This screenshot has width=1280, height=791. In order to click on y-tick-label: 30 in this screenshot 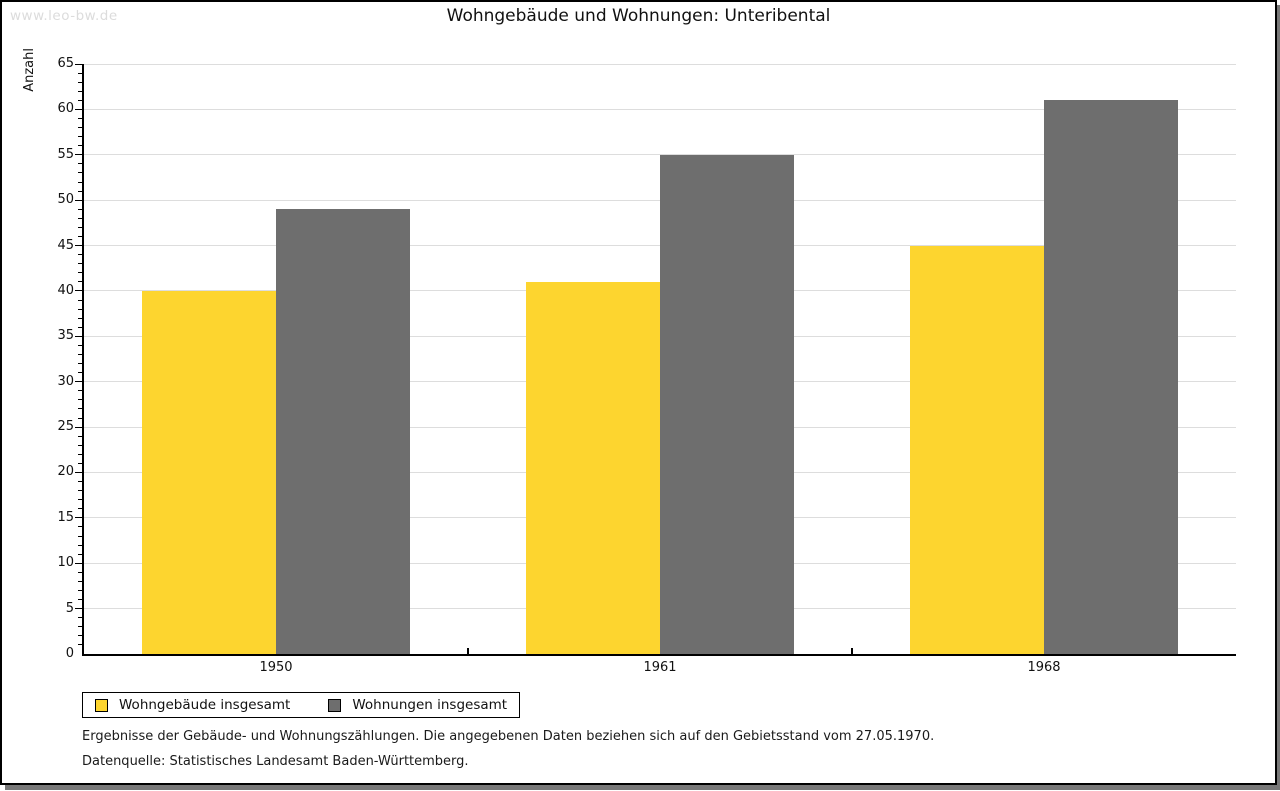, I will do `click(65, 381)`.